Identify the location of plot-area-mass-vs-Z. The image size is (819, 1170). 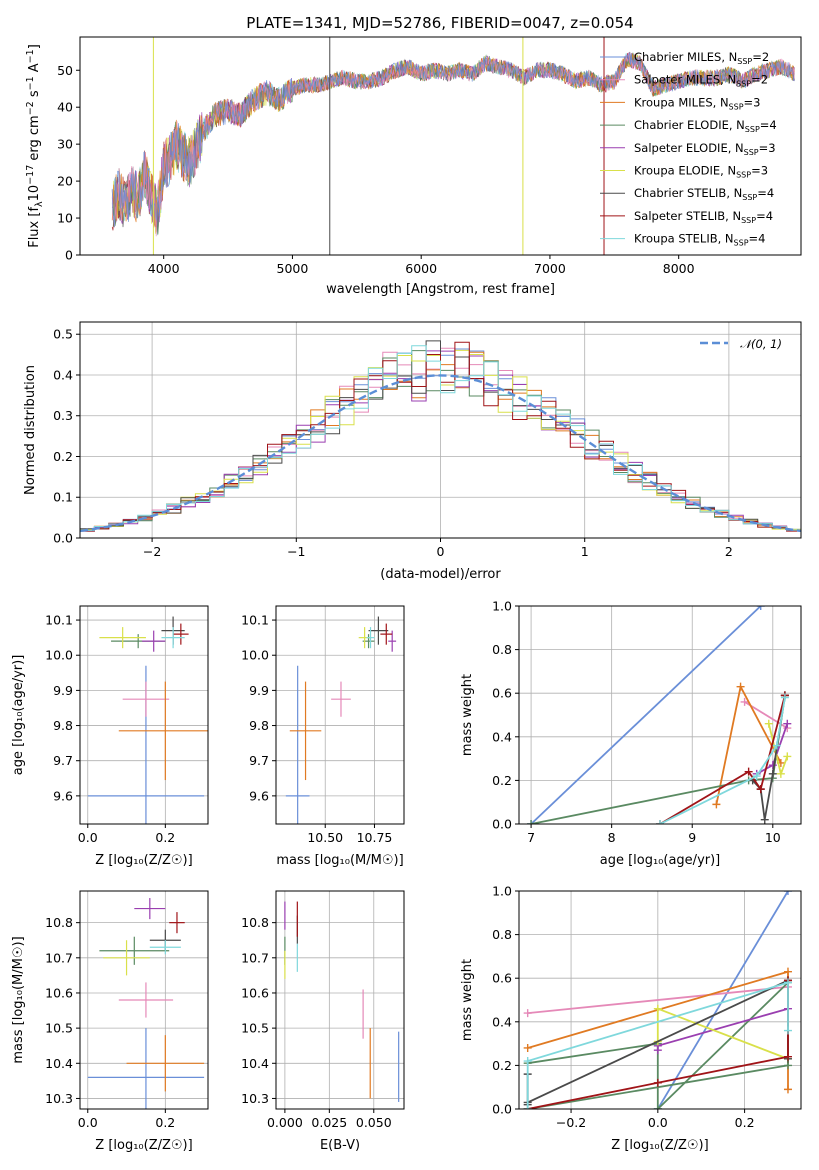
(146, 1003).